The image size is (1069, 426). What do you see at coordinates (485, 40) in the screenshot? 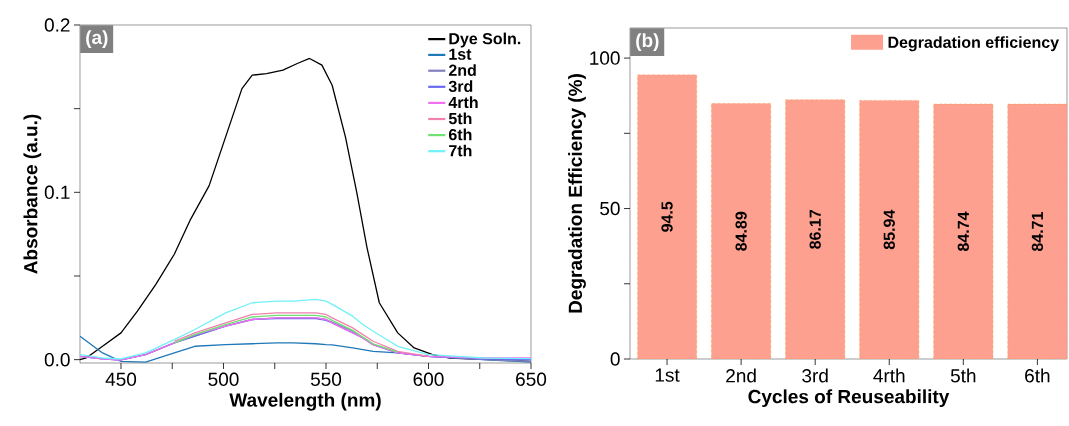
I see `legend-label: Dye Soln.` at bounding box center [485, 40].